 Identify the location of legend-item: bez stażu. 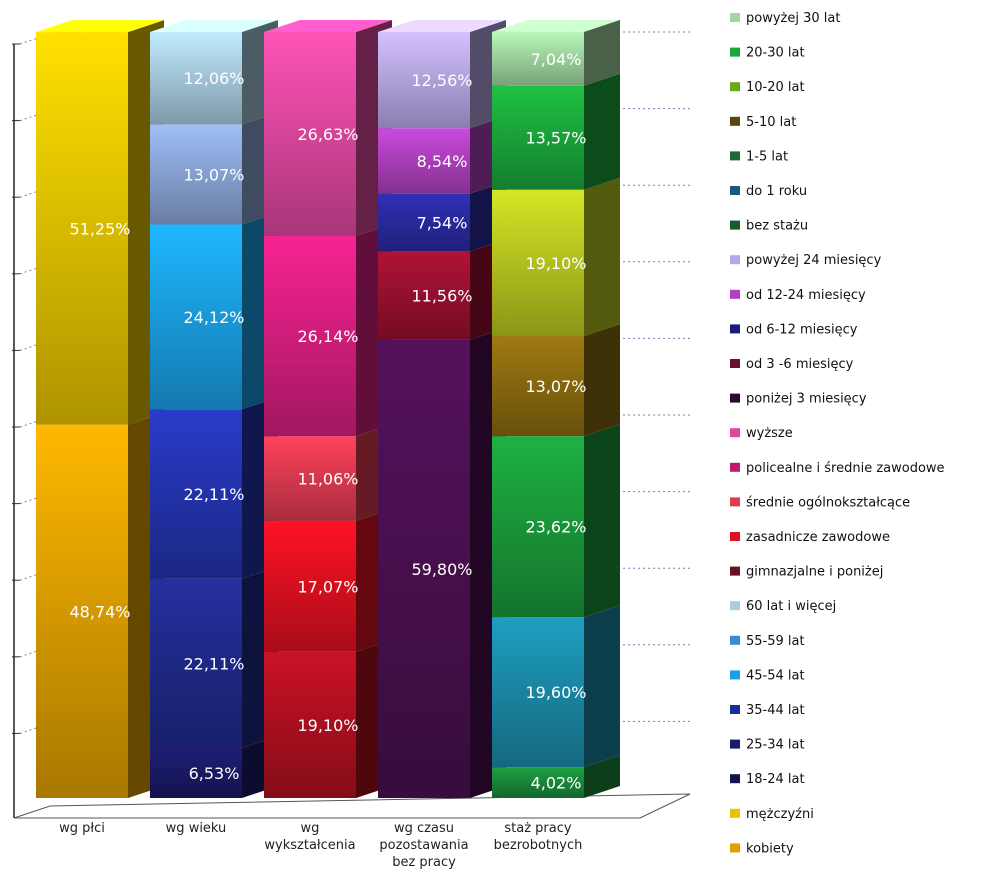
(769, 226).